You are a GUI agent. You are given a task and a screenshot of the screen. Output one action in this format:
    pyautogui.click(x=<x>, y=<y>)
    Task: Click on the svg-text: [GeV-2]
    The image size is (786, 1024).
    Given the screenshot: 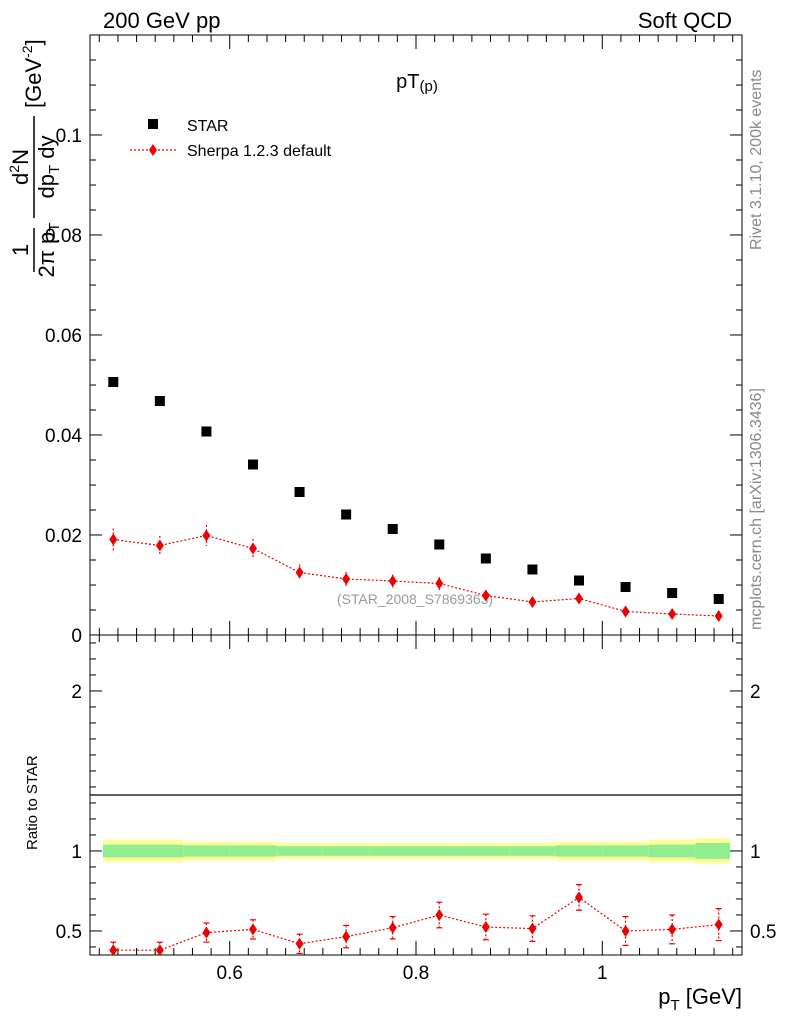 What is the action you would take?
    pyautogui.click(x=32, y=73)
    